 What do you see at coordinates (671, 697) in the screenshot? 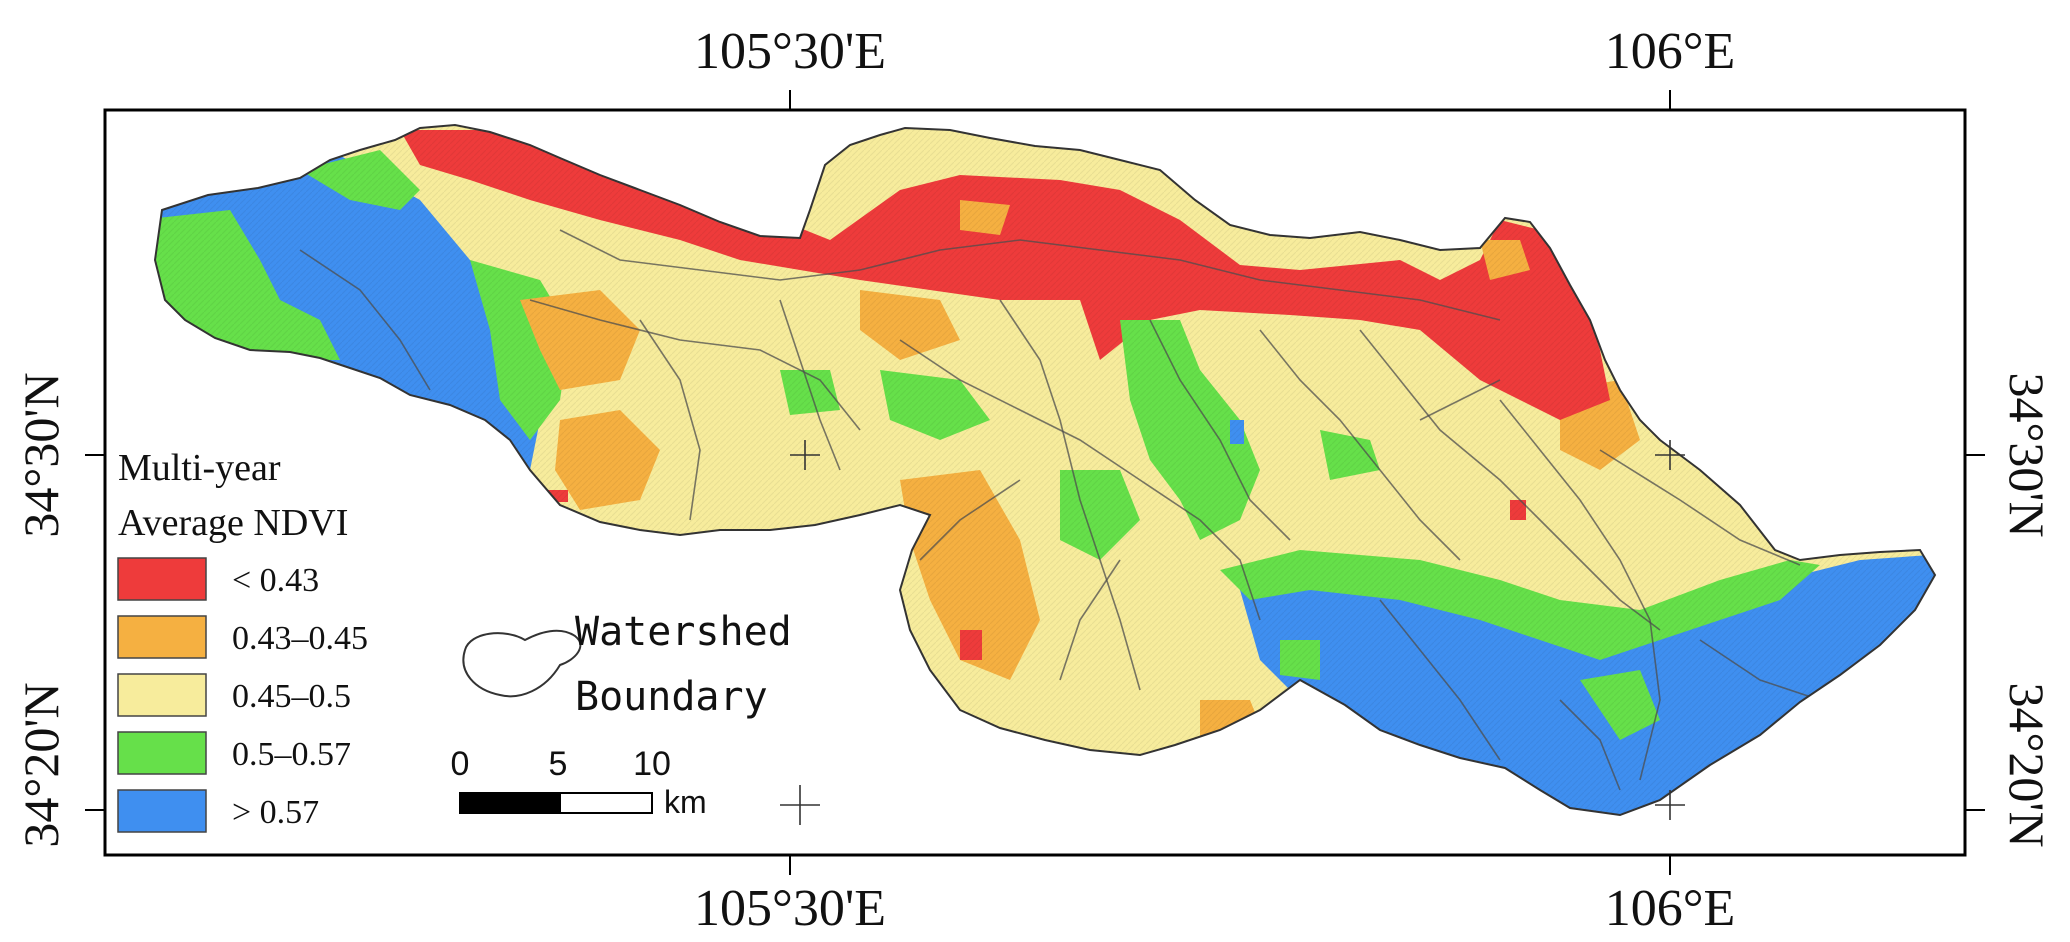
I see `boundary-label-line2: Boundary` at bounding box center [671, 697].